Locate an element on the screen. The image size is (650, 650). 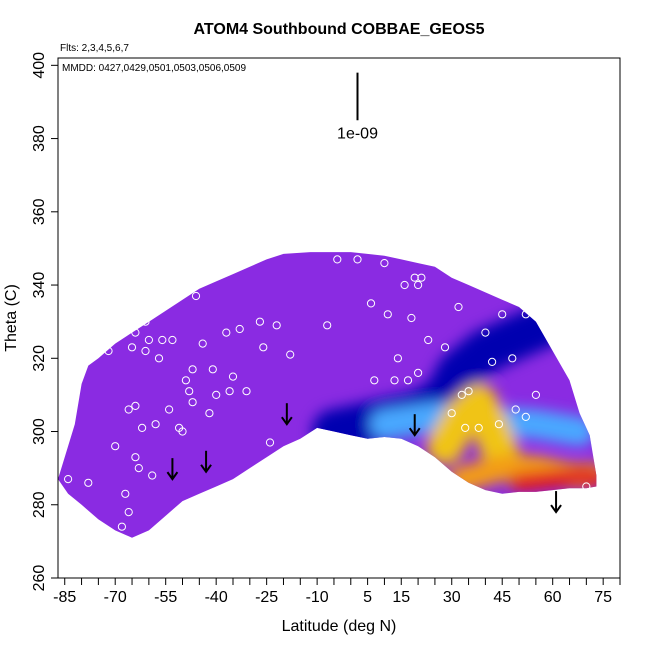
x-tick-label: 30 is located at coordinates (452, 597).